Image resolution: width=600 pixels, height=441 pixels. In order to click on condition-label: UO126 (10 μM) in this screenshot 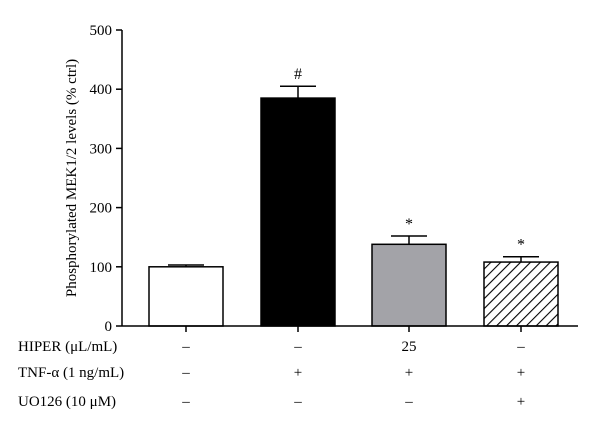, I will do `click(67, 402)`.